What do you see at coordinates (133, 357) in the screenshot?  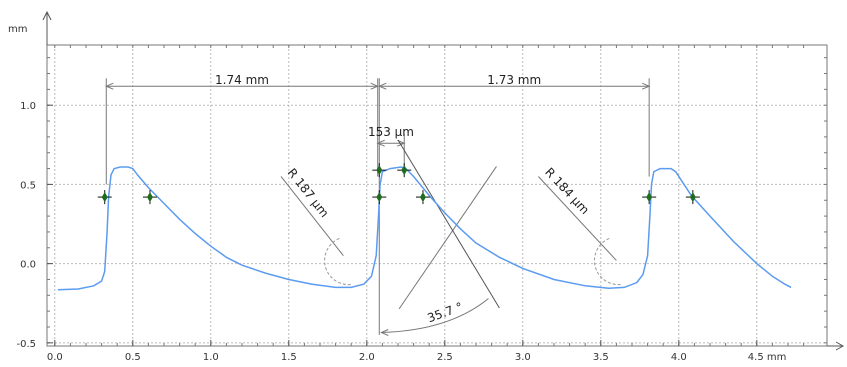 I see `x-tick-label: 0.5` at bounding box center [133, 357].